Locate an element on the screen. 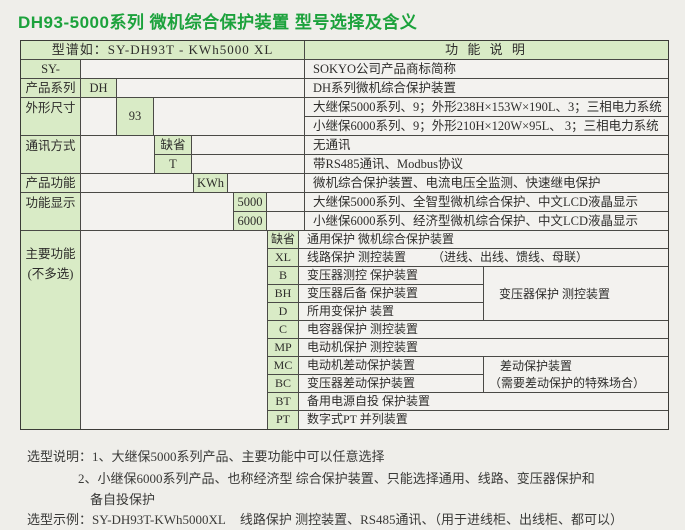 The image size is (685, 530). row-size-desc-1: 大继保5000系列、9；外形238H×153W×190L、3；三相电力系统 is located at coordinates (486, 107).